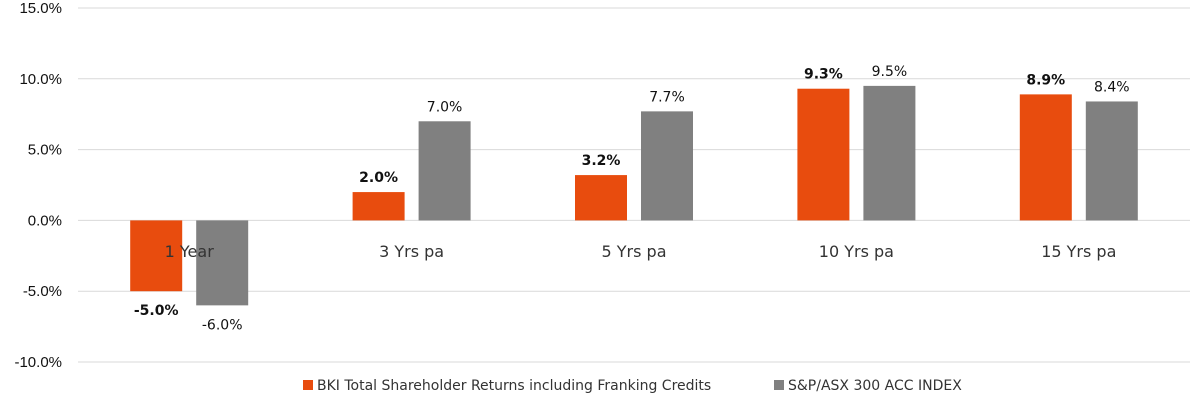 This screenshot has width=1200, height=404. I want to click on category-label: 10 Yrs pa, so click(856, 251).